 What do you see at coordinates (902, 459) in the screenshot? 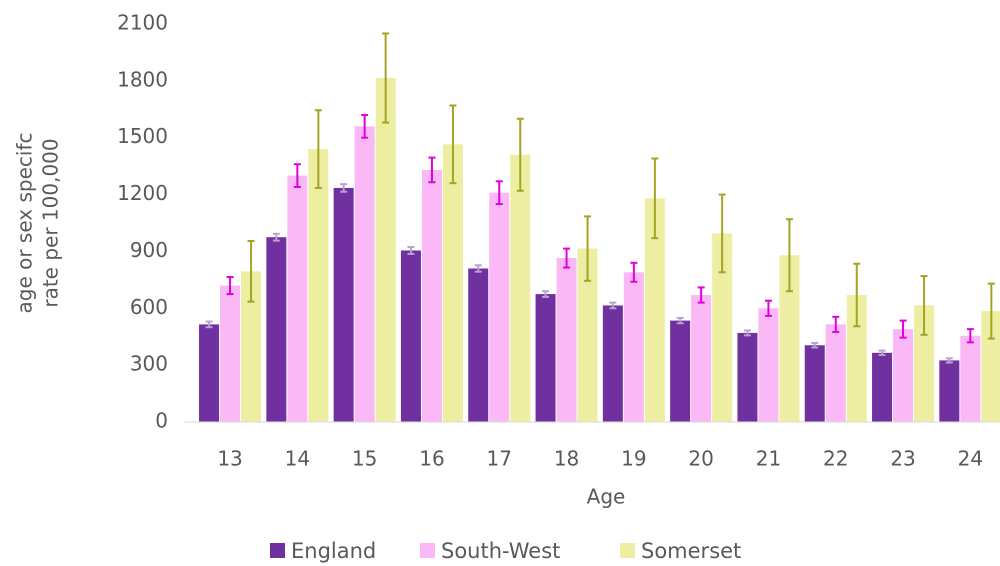
I see `x-tick-label: 23` at bounding box center [902, 459].